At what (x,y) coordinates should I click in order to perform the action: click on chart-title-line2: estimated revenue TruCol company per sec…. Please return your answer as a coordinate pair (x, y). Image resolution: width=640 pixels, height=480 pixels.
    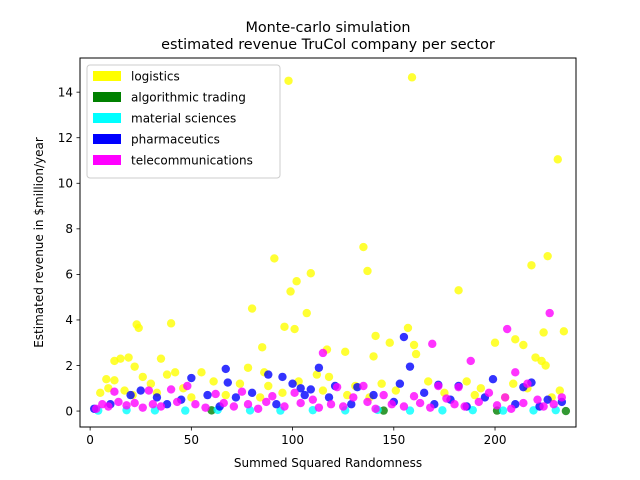
    Looking at the image, I should click on (328, 45).